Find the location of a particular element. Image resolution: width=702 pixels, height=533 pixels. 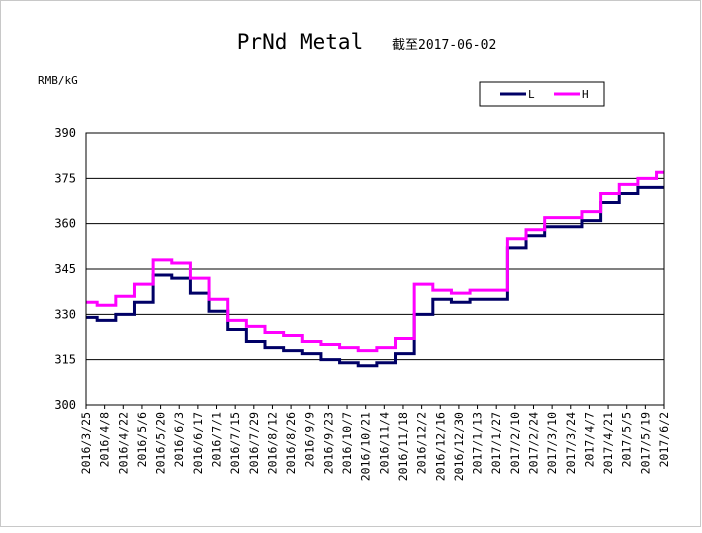

x-tick-label: 2016/6/17 is located at coordinates (198, 443).